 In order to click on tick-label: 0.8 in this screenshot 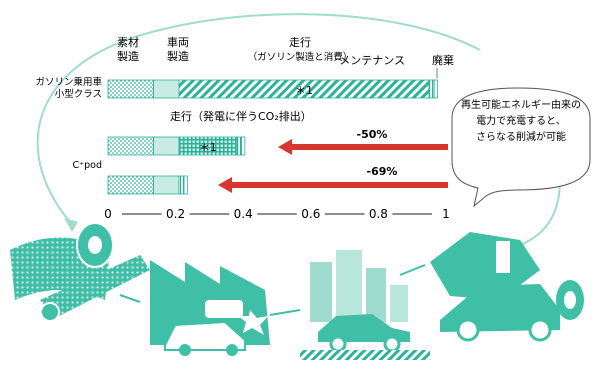, I will do `click(378, 214)`.